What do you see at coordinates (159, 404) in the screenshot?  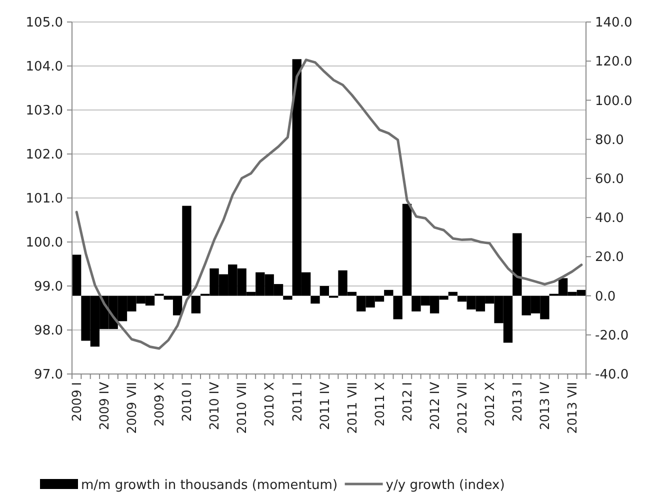 I see `x-tick-label: 2009 X` at bounding box center [159, 404].